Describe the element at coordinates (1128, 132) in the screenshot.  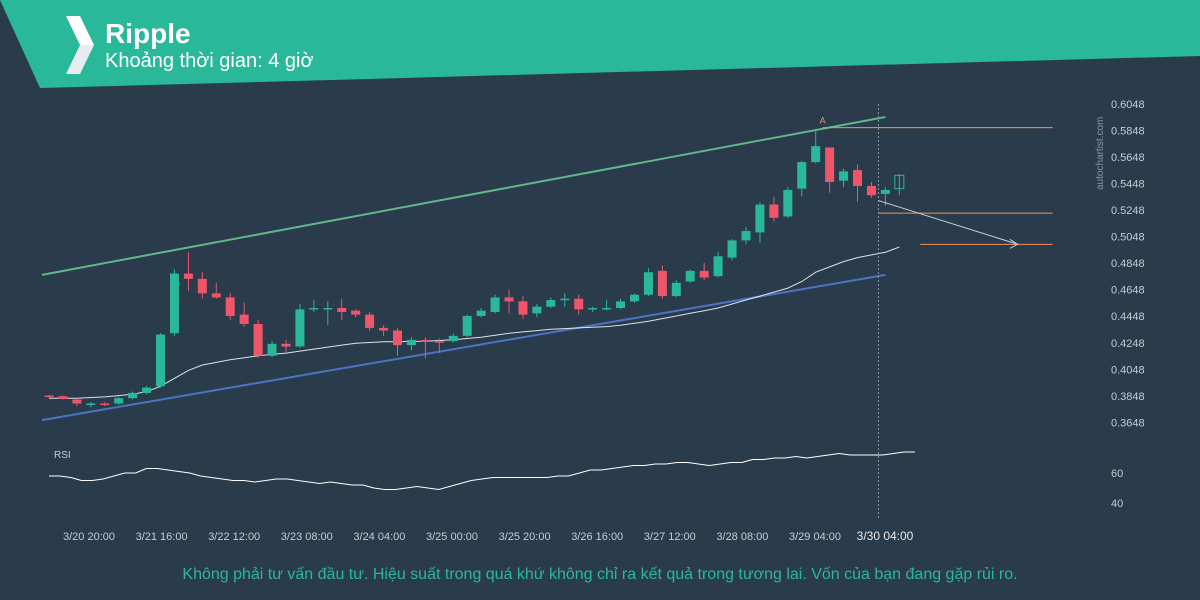
I see `price-tick-label: 0.5848` at that location.